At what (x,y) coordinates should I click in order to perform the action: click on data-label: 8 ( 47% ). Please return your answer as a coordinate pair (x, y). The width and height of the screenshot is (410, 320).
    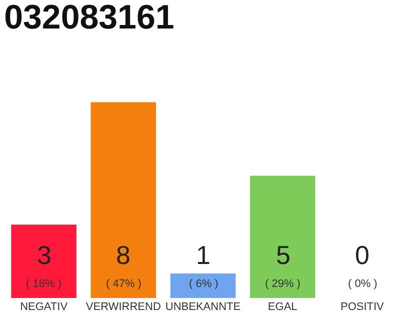
    Looking at the image, I should click on (124, 265).